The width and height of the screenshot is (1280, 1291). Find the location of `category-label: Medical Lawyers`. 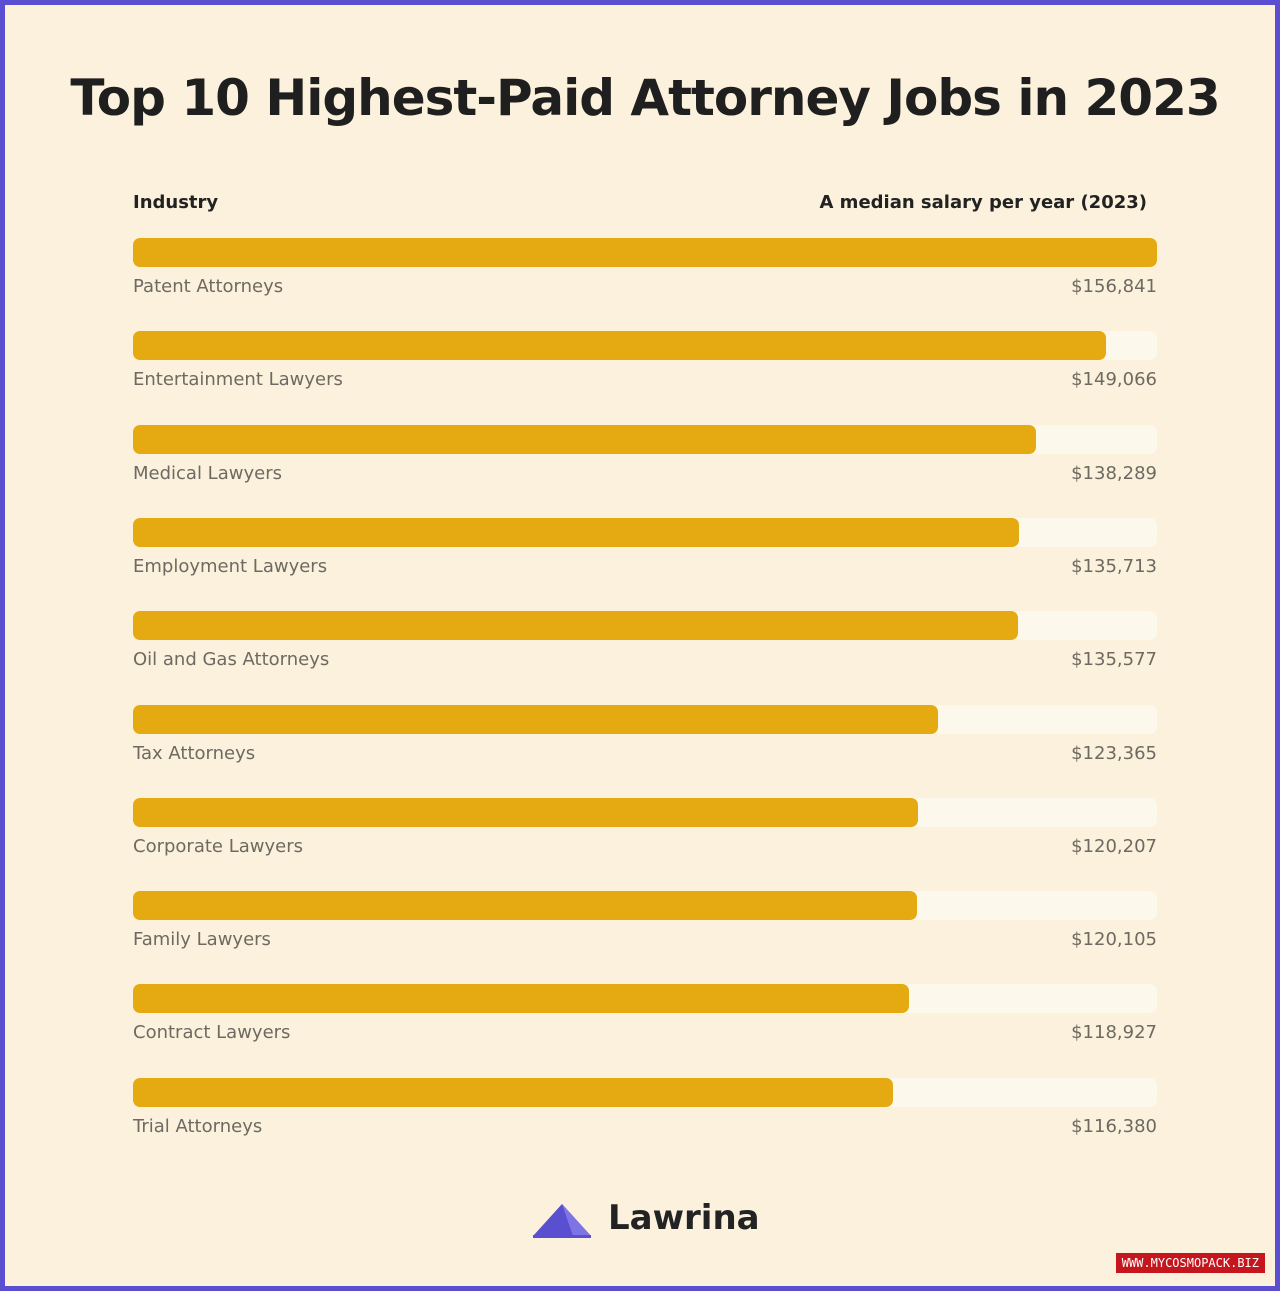

category-label: Medical Lawyers is located at coordinates (207, 473).